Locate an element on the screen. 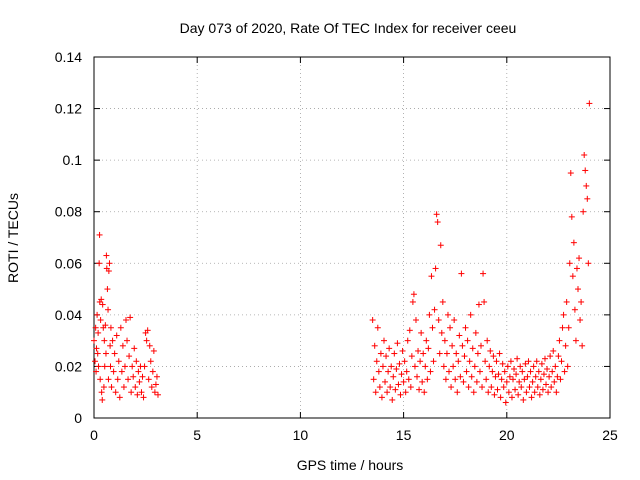  x-tick-label: 5 is located at coordinates (197, 435).